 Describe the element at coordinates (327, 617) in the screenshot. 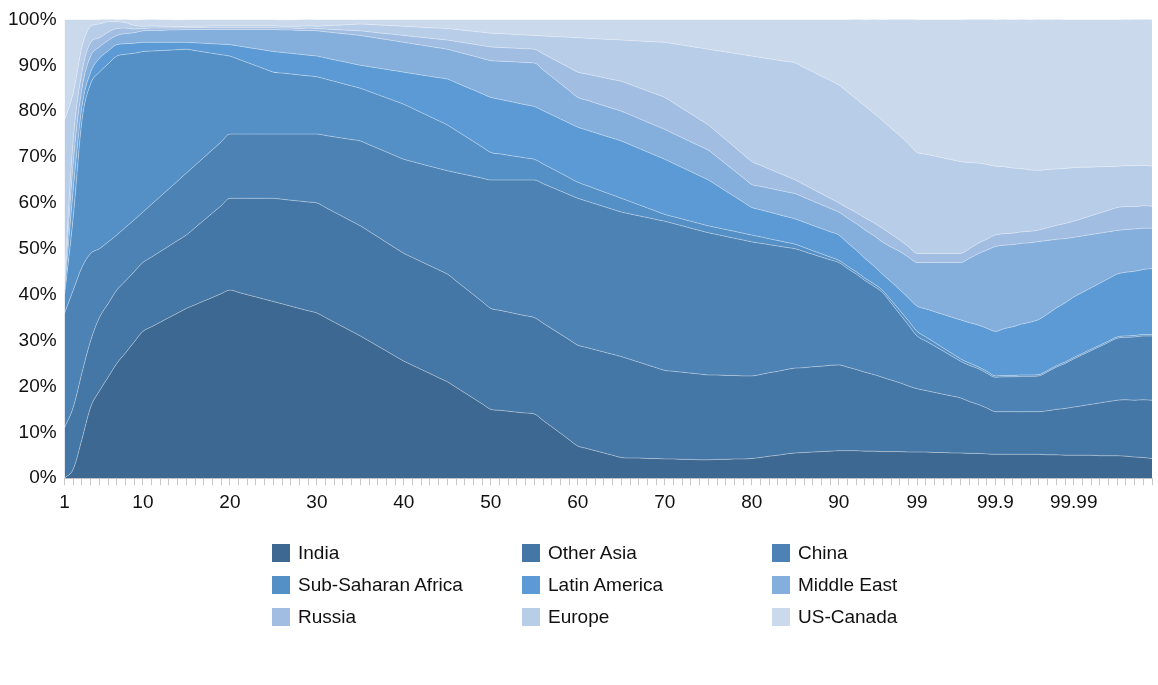

I see `legend-label: Russia` at that location.